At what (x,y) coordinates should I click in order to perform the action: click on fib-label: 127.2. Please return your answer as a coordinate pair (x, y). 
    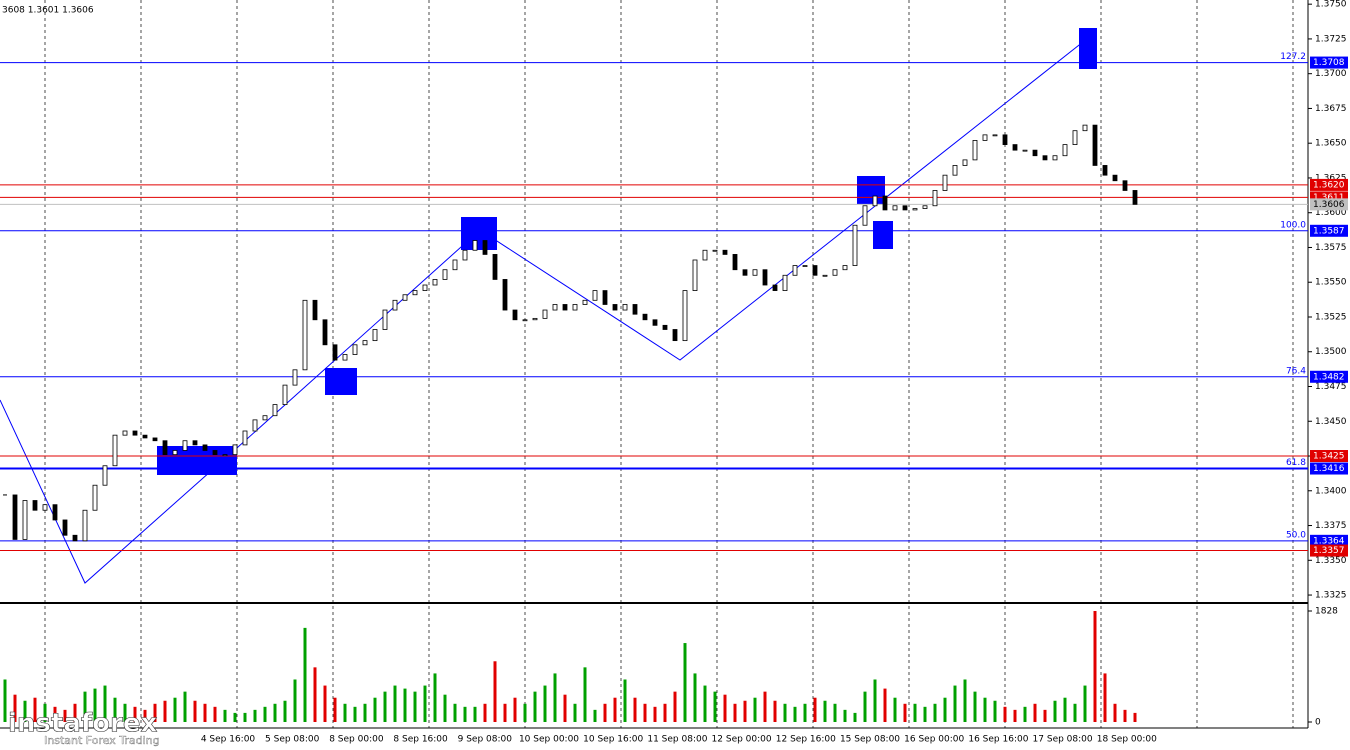
    Looking at the image, I should click on (1293, 57).